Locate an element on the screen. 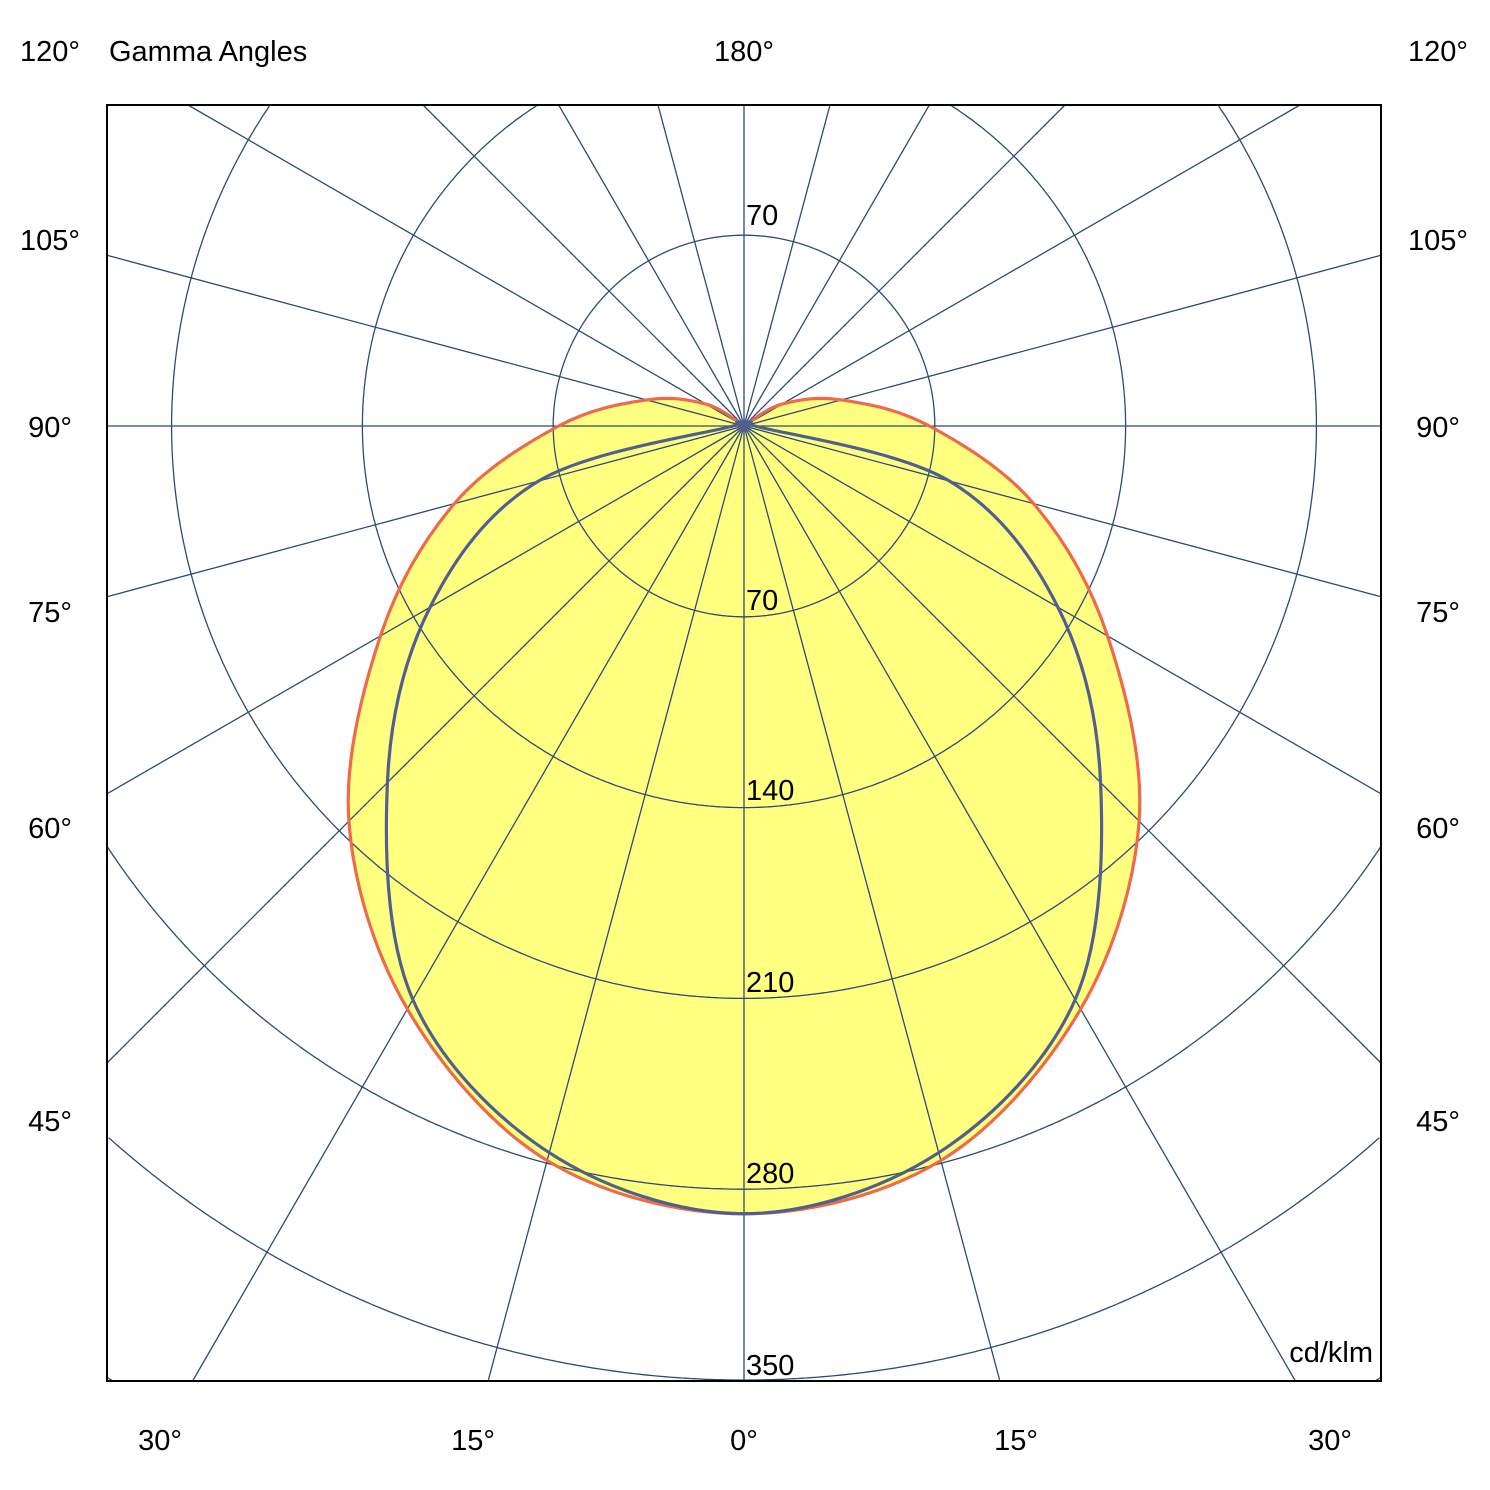 Image resolution: width=1490 pixels, height=1490 pixels. right-angle-label: 75° is located at coordinates (1438, 613).